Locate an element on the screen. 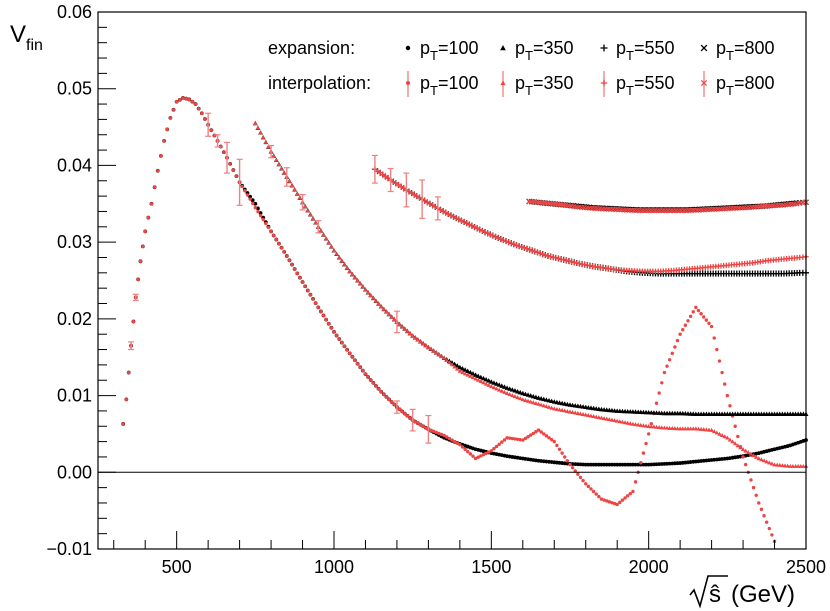 This screenshot has height=611, width=830. y-tick-label: −0.01 is located at coordinates (69, 549).